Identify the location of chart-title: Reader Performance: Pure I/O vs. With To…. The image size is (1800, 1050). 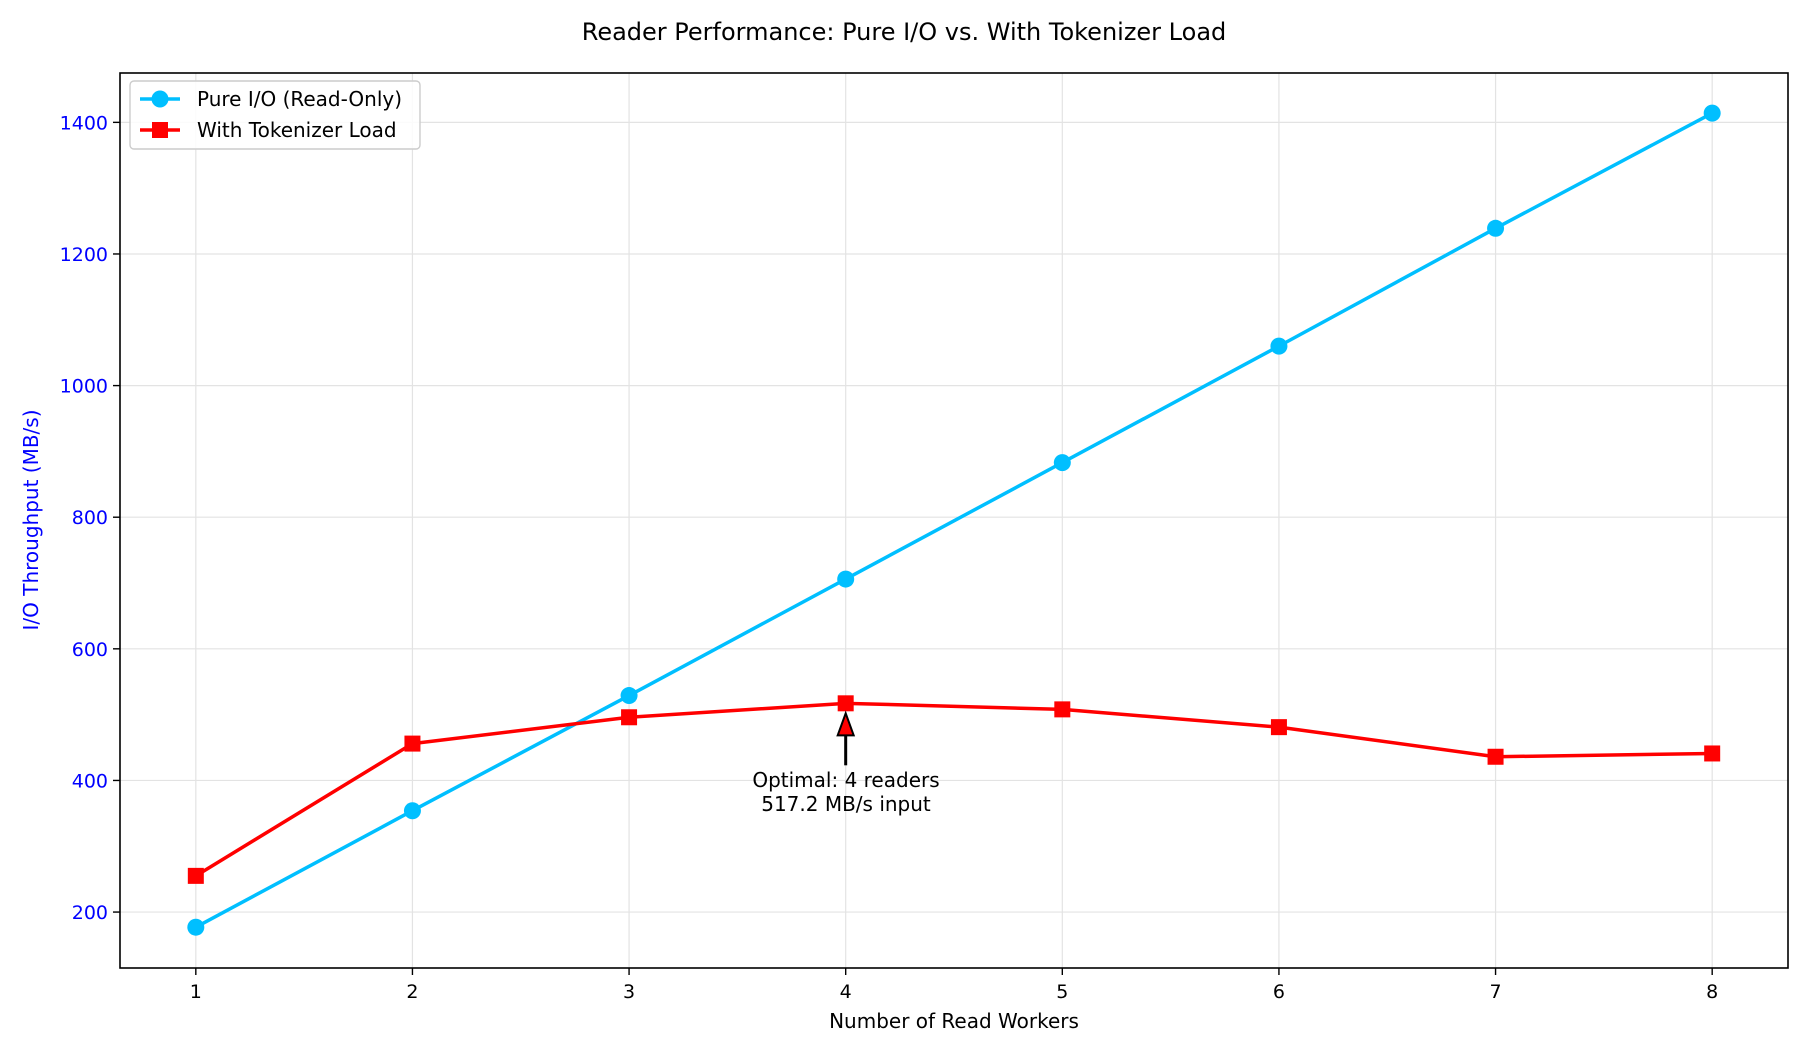
(904, 32).